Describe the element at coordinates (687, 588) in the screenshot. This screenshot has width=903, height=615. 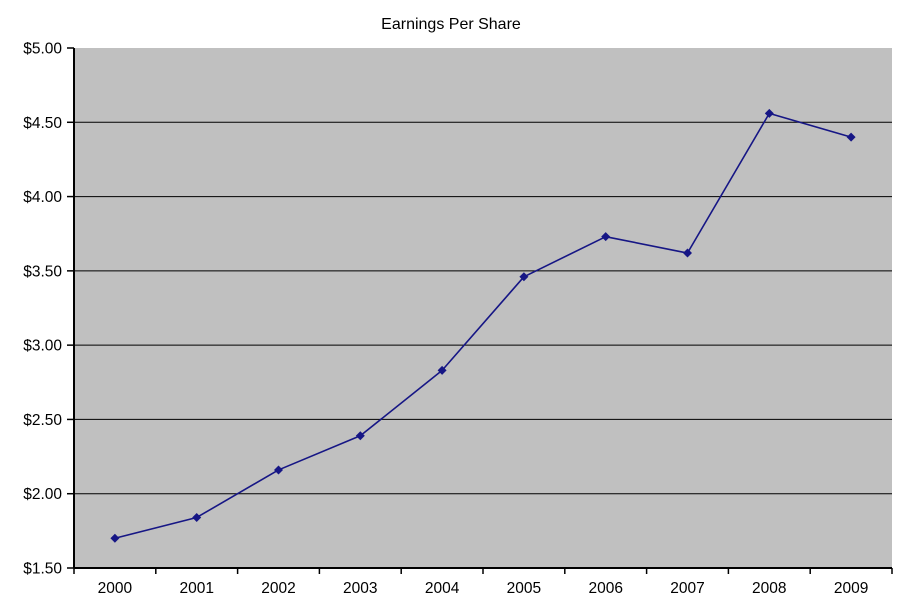
I see `x-axis-label: 2007` at that location.